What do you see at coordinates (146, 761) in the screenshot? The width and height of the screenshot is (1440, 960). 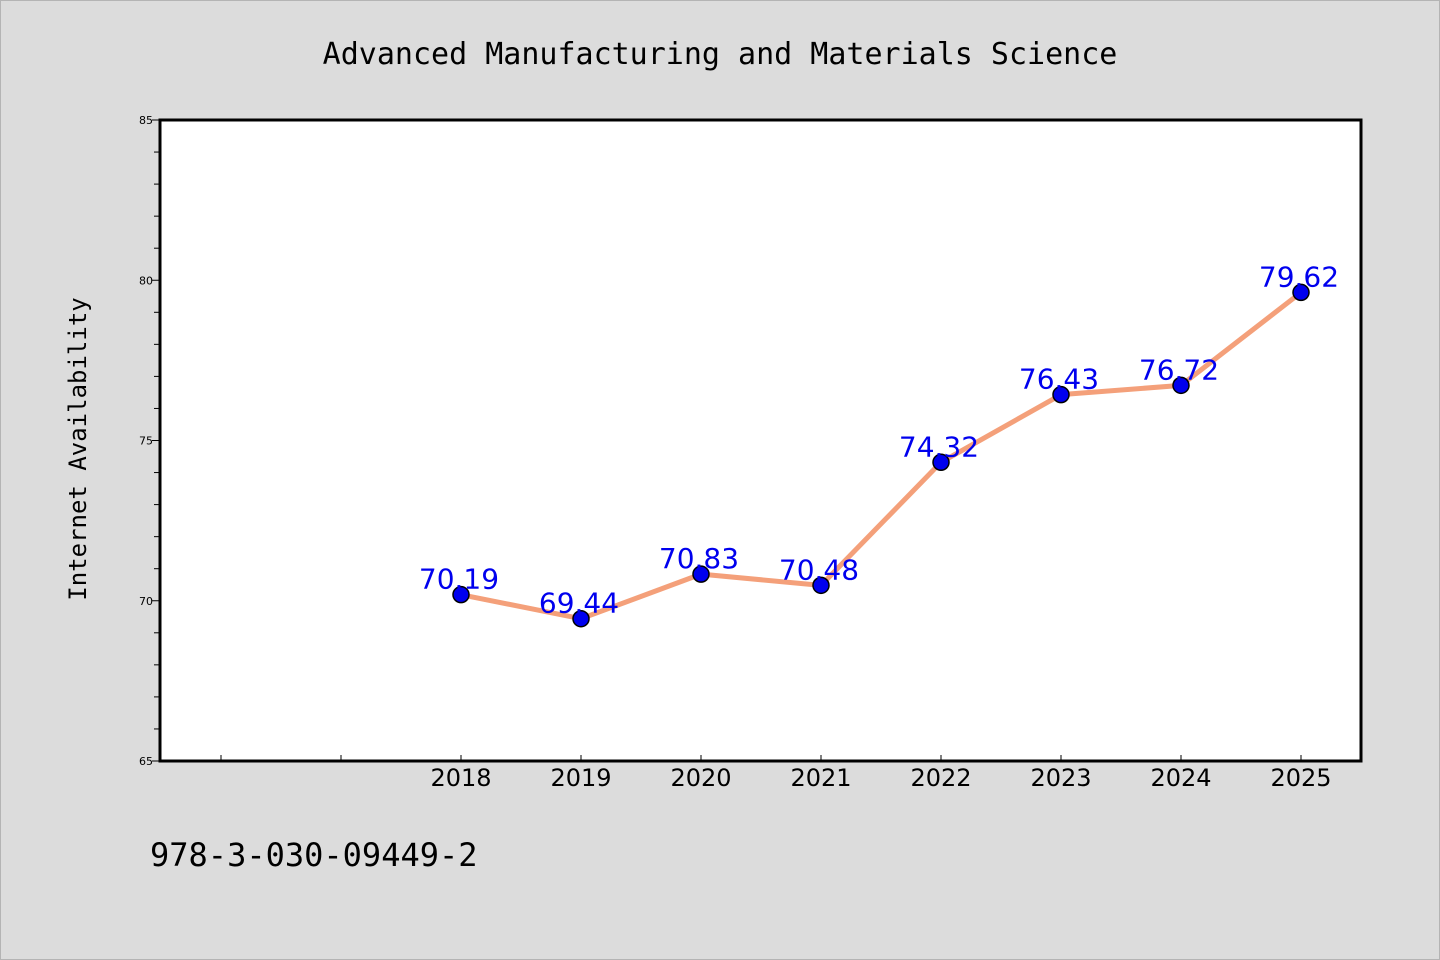 I see `y-tick-label: 65` at bounding box center [146, 761].